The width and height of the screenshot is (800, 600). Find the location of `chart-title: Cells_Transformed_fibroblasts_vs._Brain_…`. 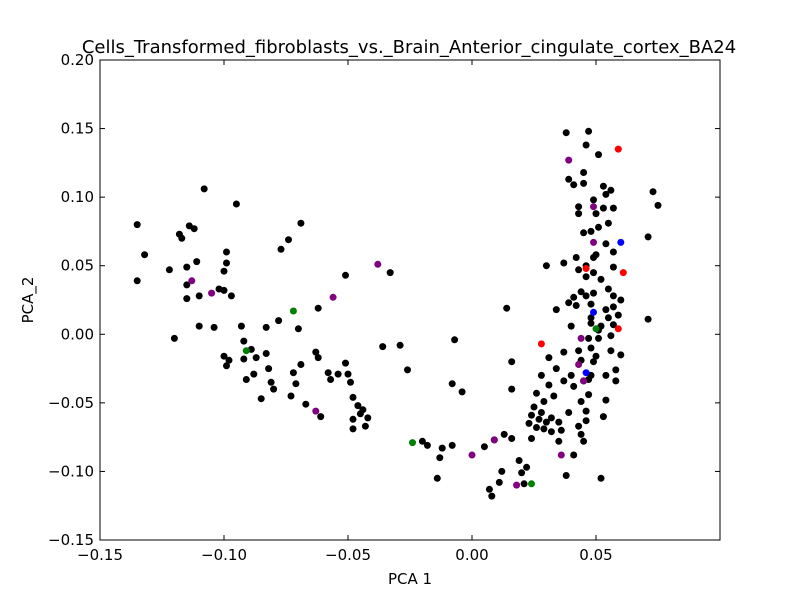

chart-title: Cells_Transformed_fibroblasts_vs._Brain_… is located at coordinates (409, 47).